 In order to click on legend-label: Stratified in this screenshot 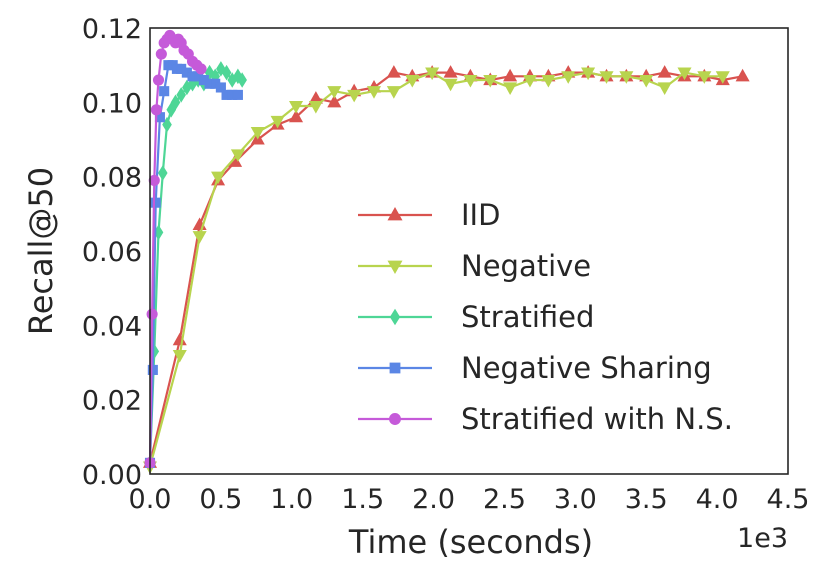, I will do `click(527, 317)`.